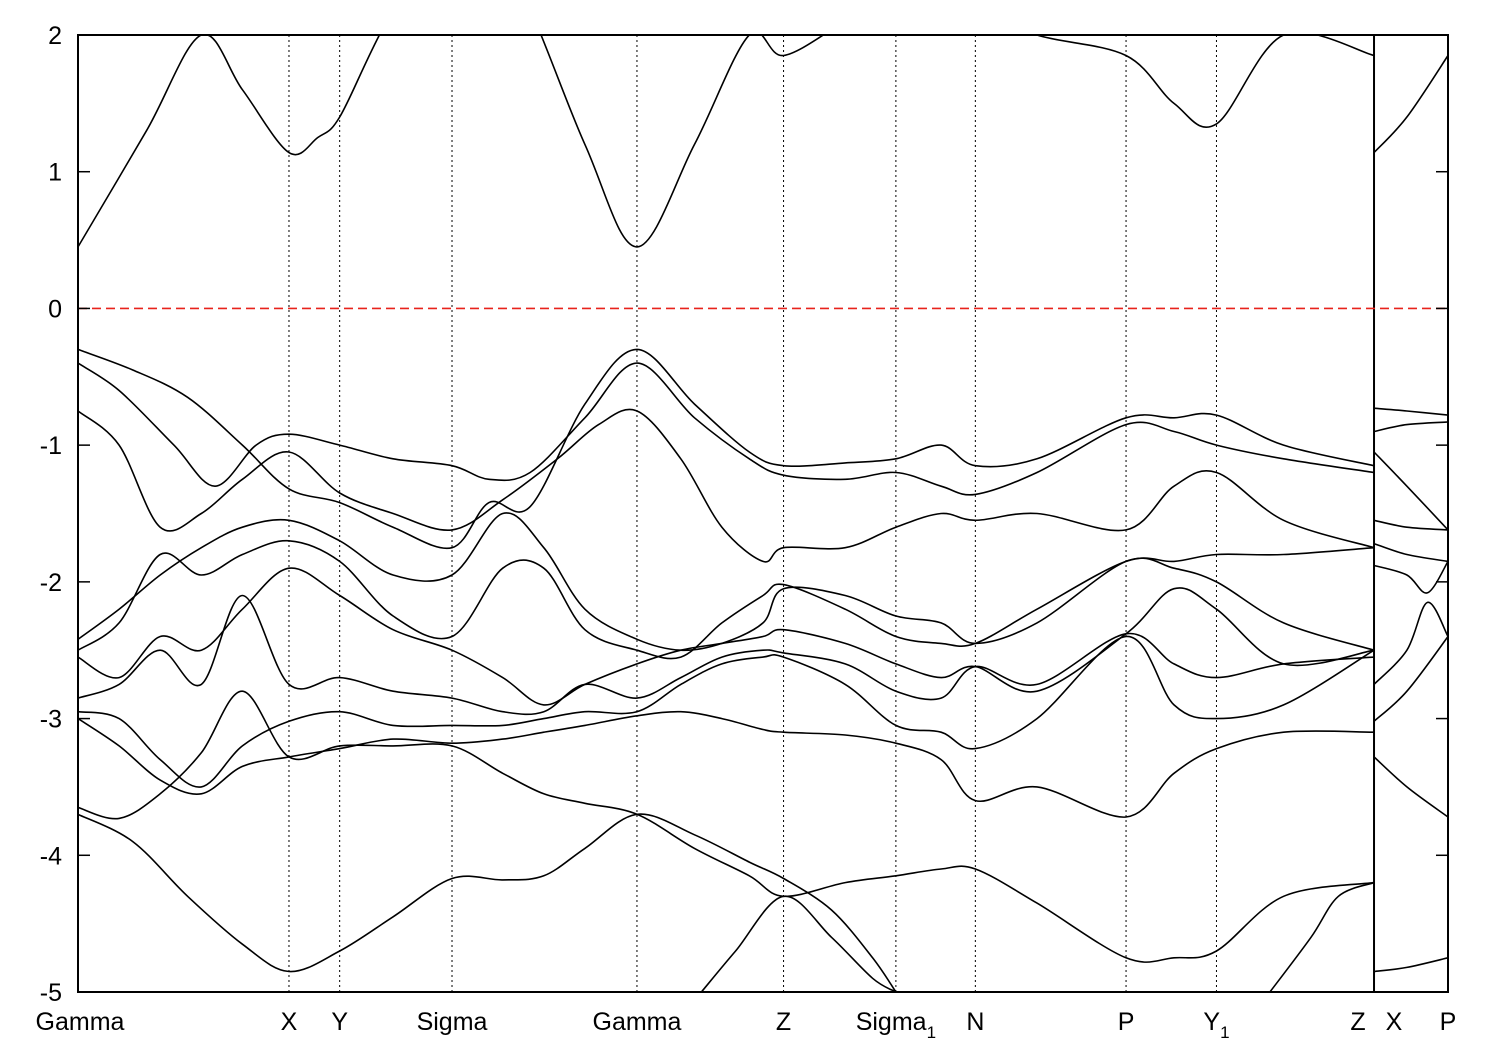  Describe the element at coordinates (1216, 1025) in the screenshot. I see `kpoint-label: Y1` at that location.